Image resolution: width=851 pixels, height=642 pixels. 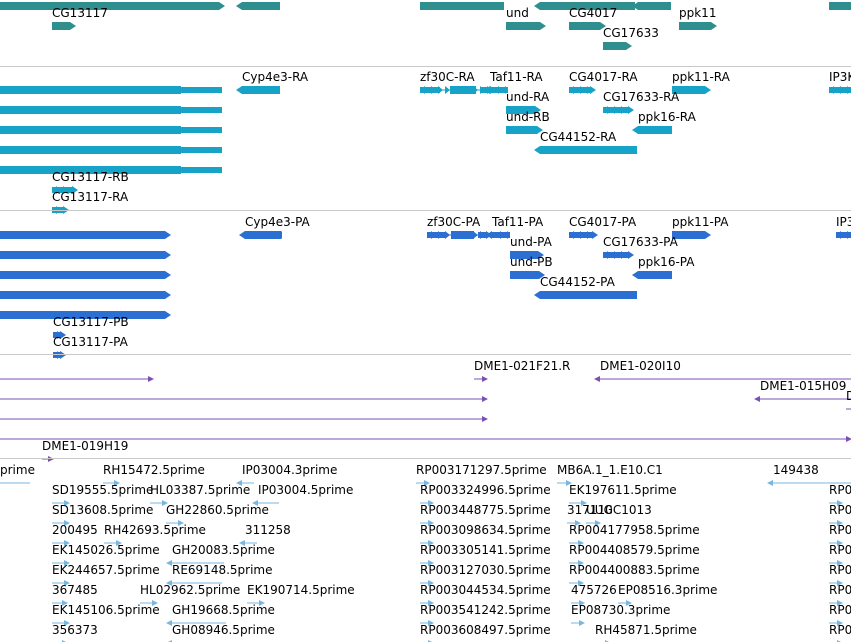 I want to click on proteins-feature-label: IP3, so click(x=843, y=222).